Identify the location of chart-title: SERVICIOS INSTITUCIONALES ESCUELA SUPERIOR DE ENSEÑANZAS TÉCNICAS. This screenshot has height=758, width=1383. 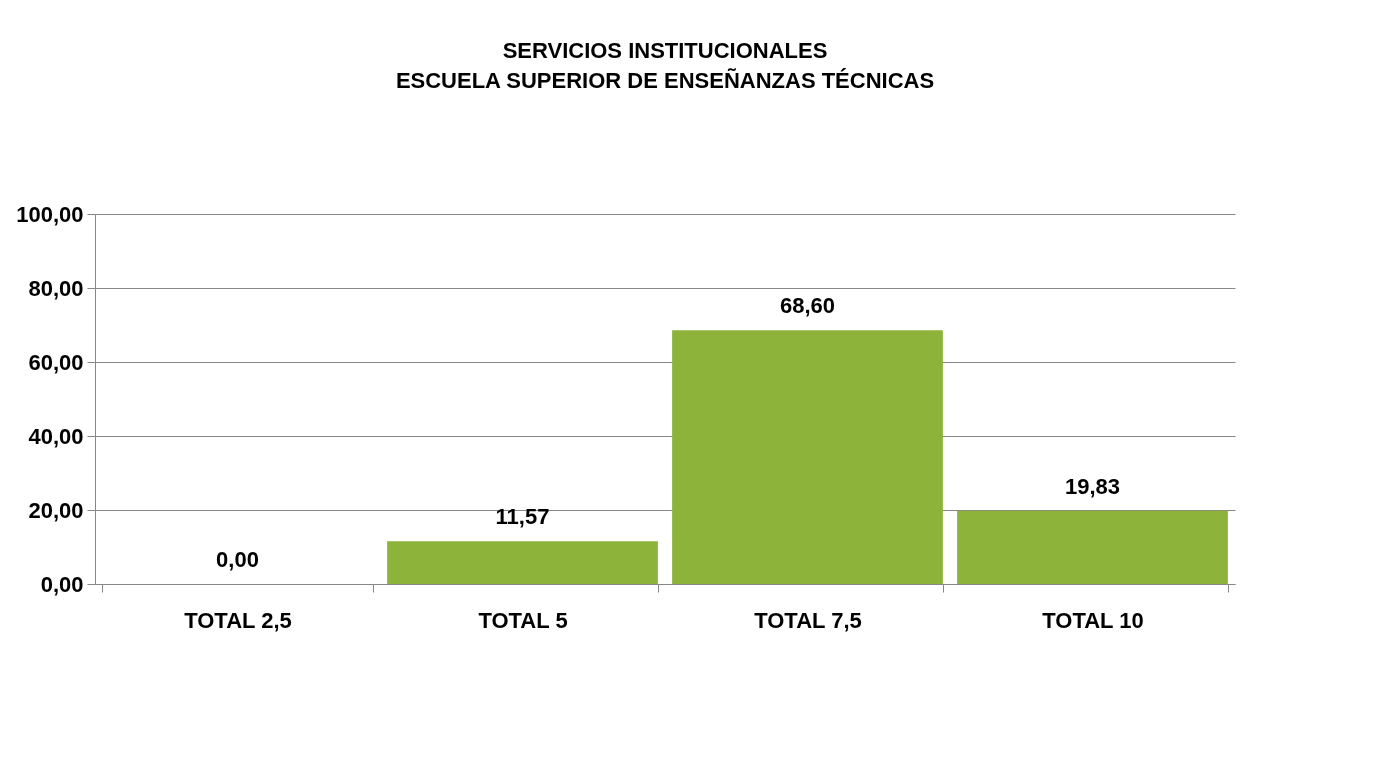
(665, 65).